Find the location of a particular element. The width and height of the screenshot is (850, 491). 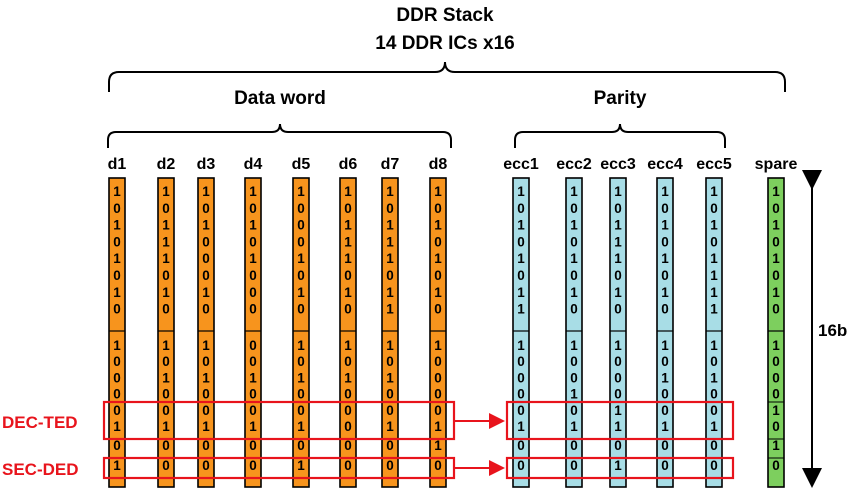

bit-d3-9: 0 is located at coordinates (206, 361).